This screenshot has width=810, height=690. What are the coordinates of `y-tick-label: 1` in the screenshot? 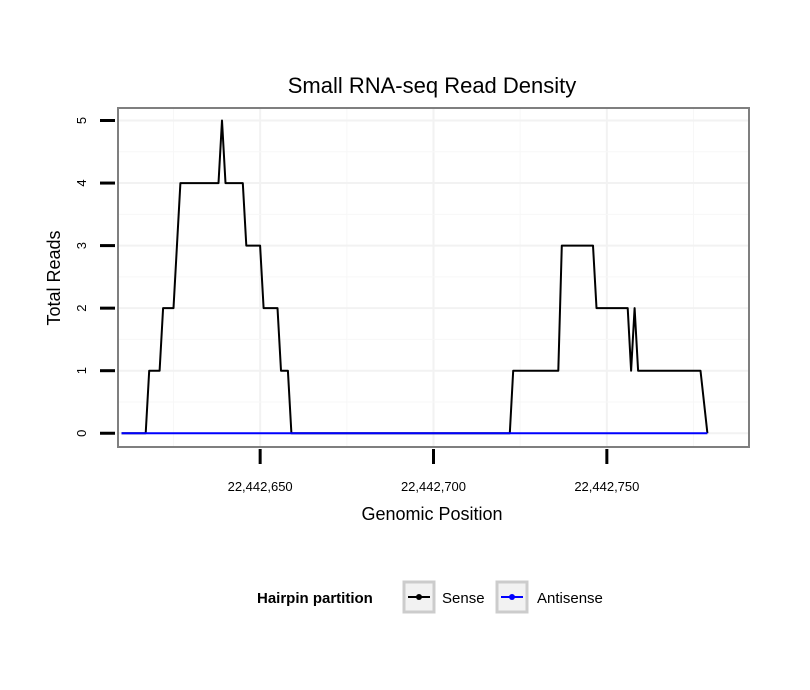 It's located at (81, 370).